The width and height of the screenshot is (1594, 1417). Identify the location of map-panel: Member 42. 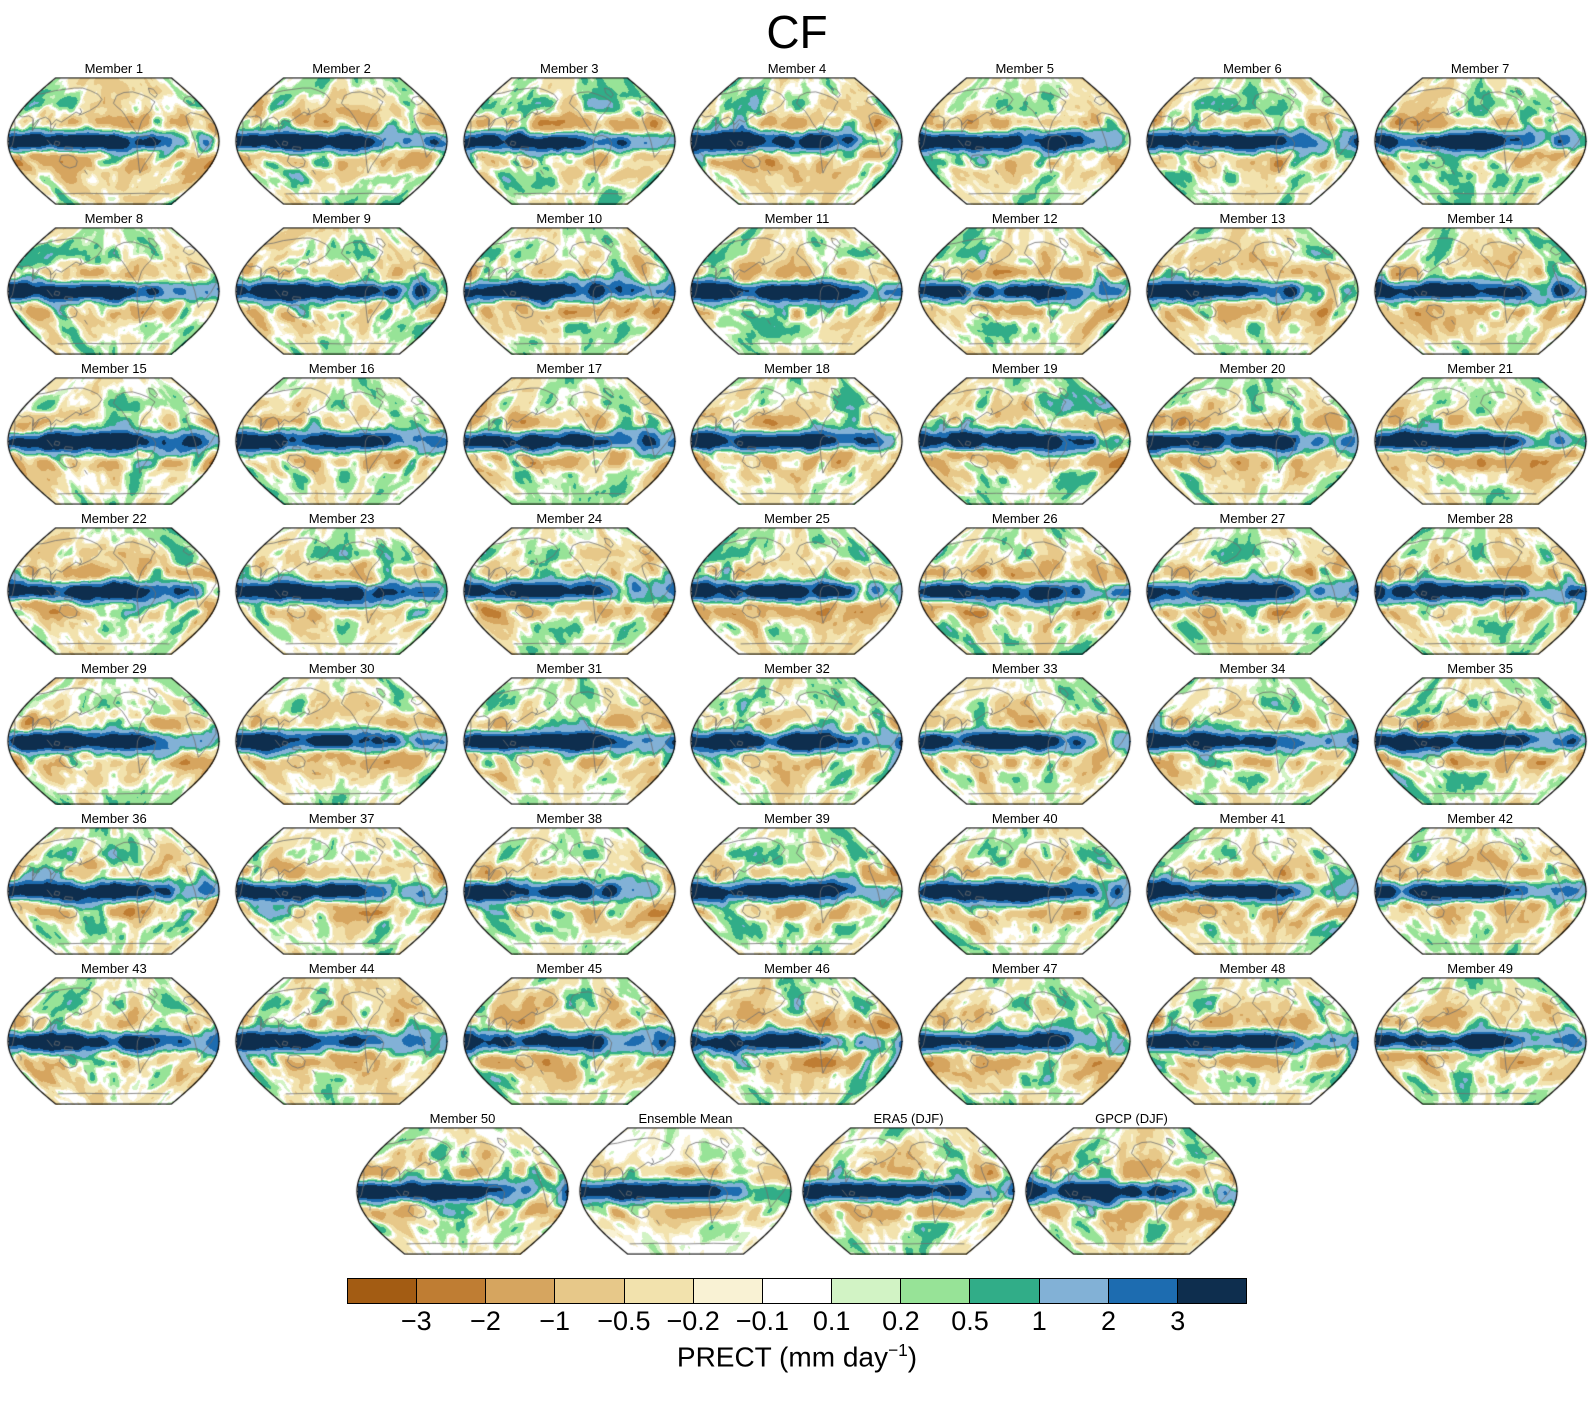
(1480, 885).